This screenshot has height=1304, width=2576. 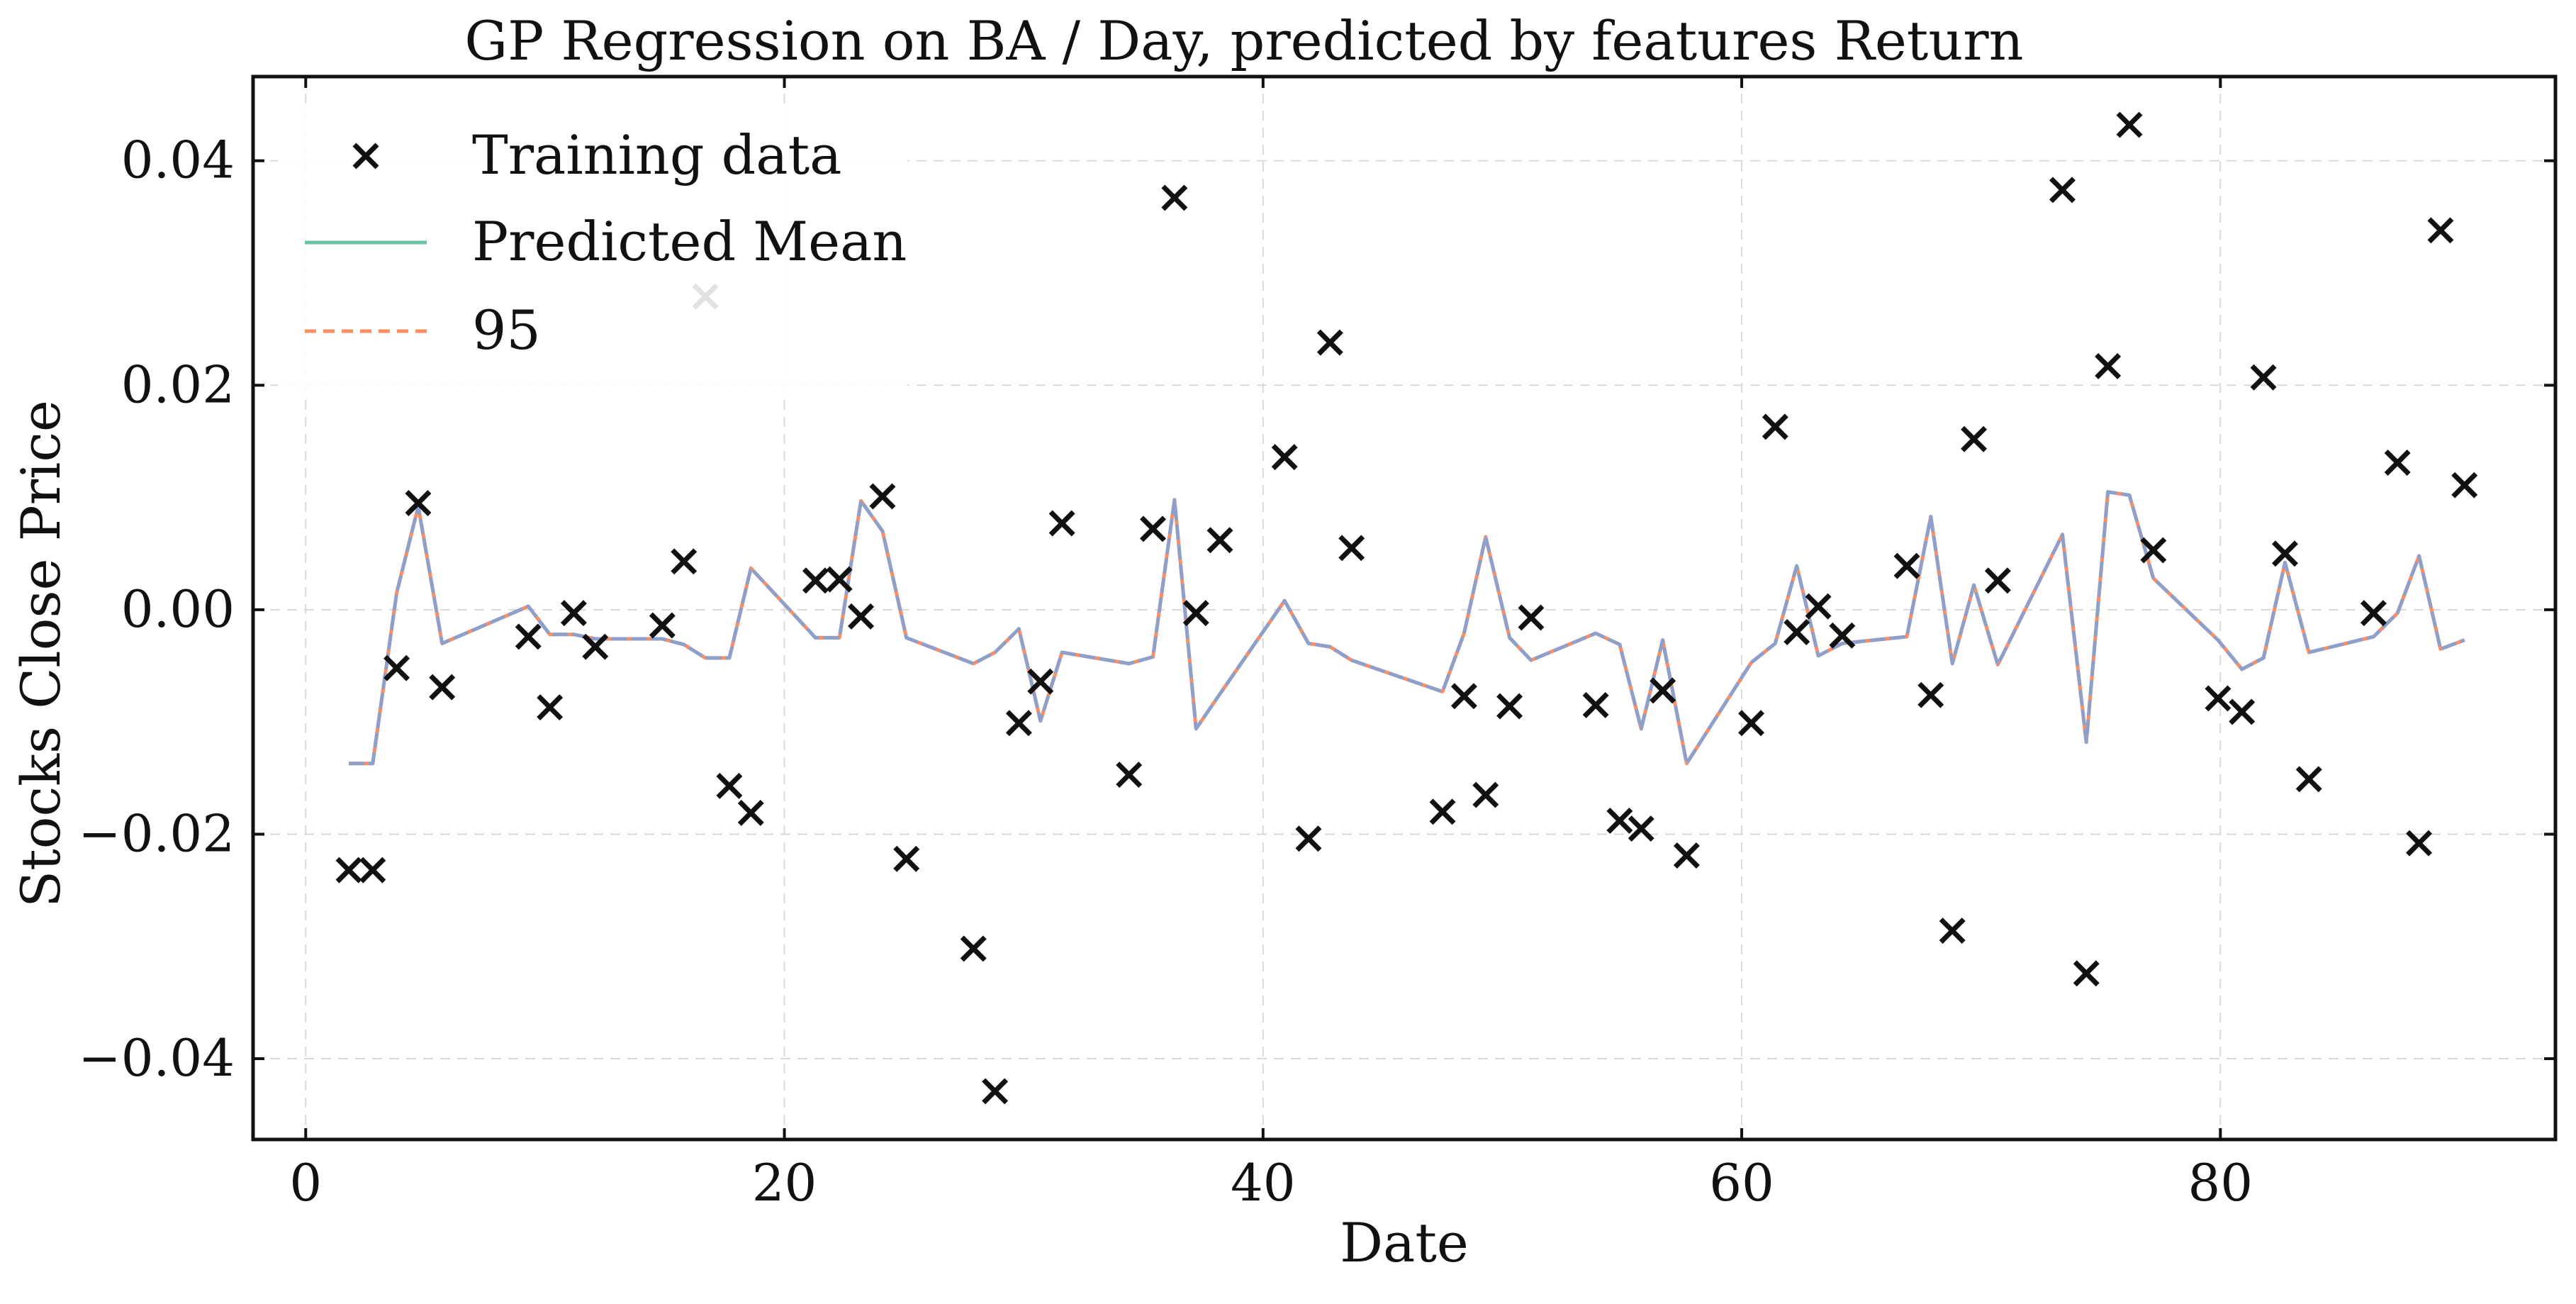 I want to click on legend-mean-label: Predicted Mean, so click(x=690, y=241).